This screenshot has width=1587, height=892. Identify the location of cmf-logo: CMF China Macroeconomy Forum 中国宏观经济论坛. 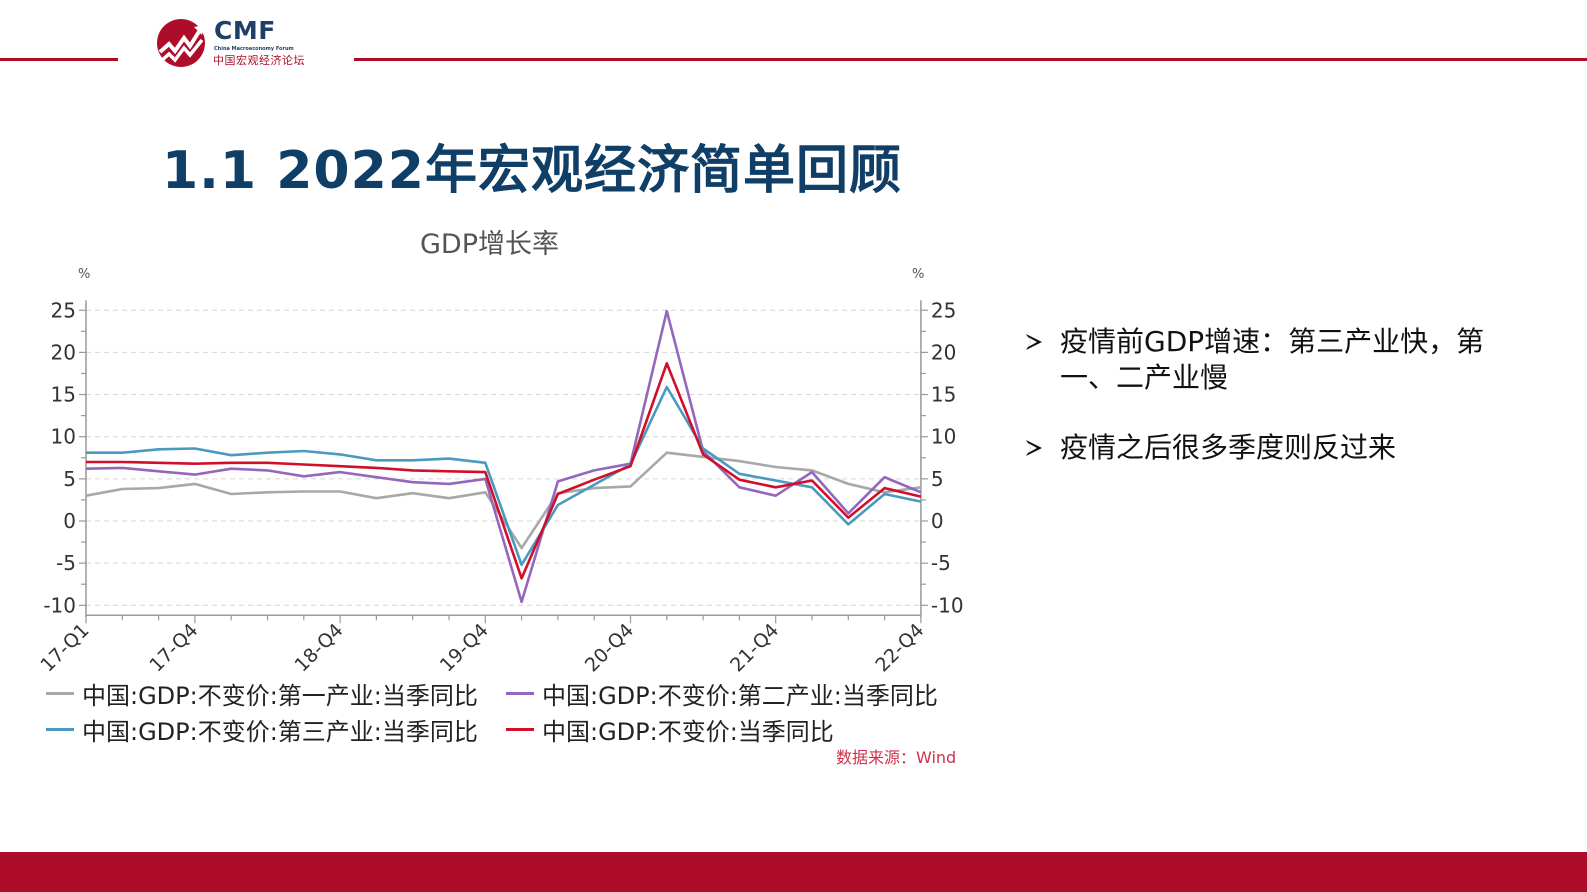
(241, 42).